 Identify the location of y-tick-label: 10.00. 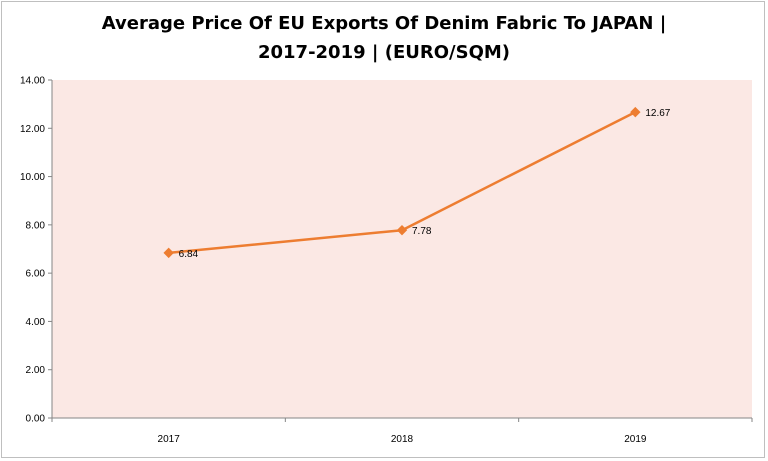
(32, 177).